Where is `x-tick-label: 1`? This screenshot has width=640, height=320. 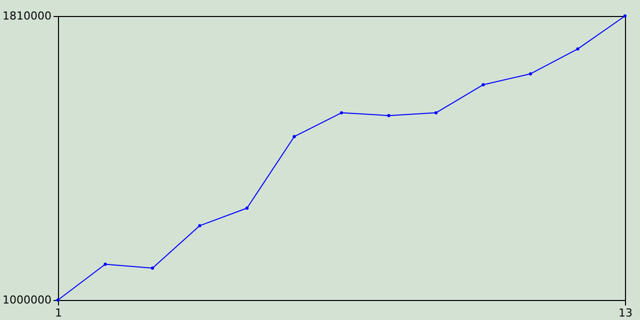 x-tick-label: 1 is located at coordinates (58, 313).